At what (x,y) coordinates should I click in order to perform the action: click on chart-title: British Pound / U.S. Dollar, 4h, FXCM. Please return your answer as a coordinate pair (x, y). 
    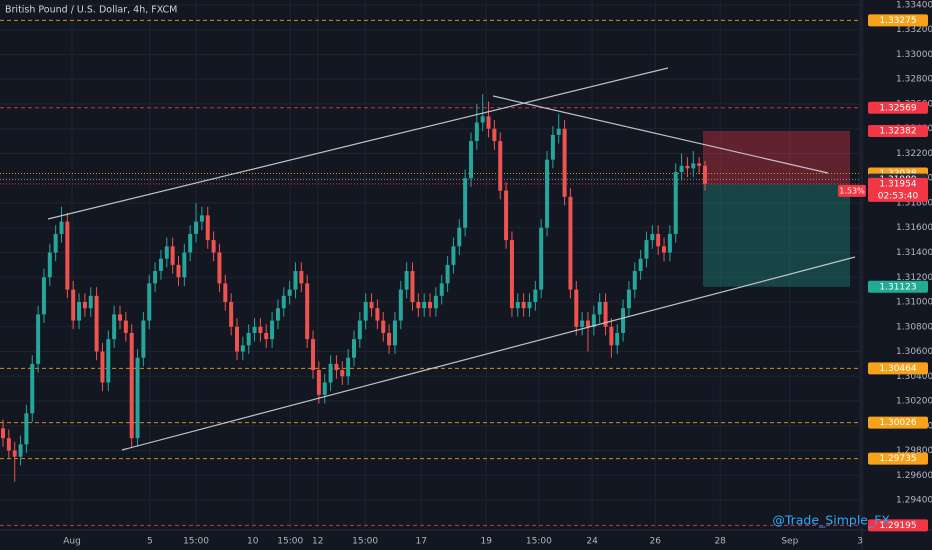
    Looking at the image, I should click on (91, 10).